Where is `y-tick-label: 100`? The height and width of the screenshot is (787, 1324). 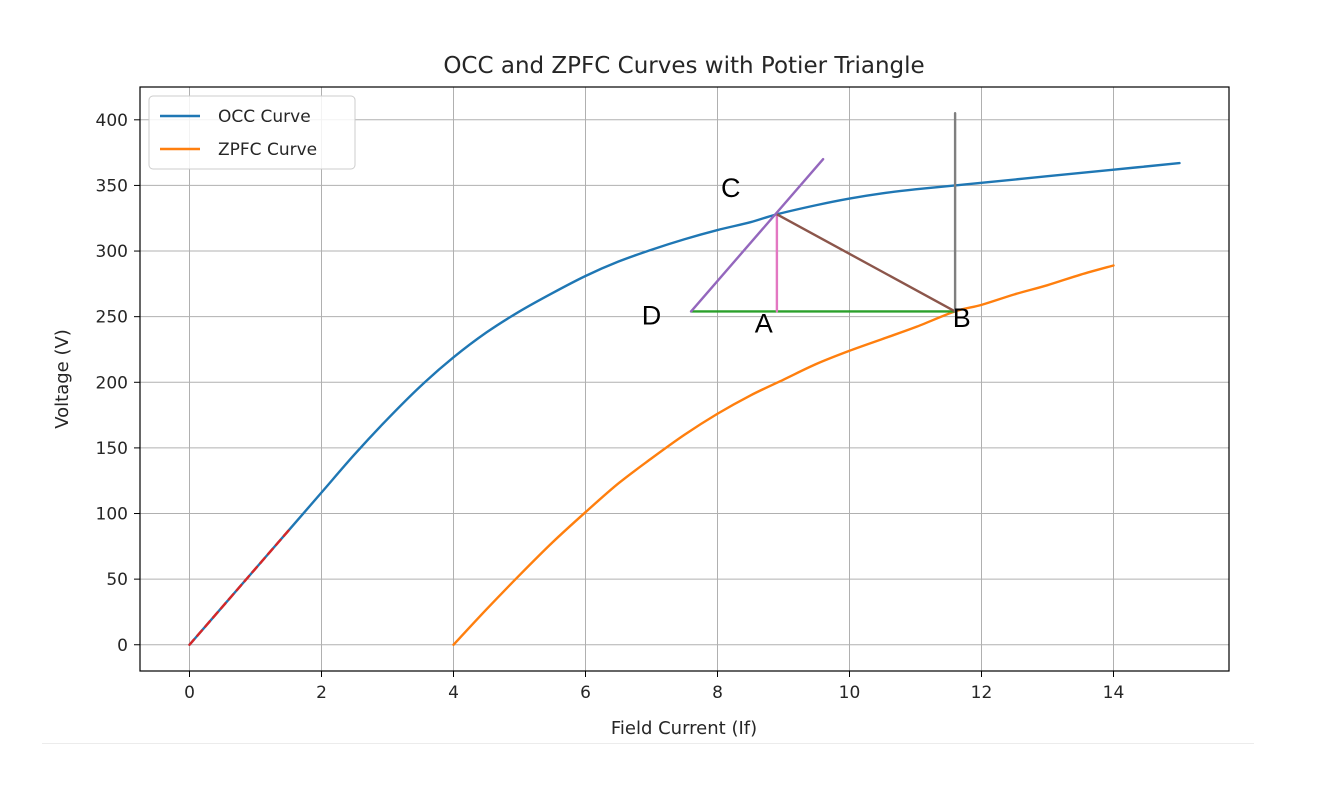 y-tick-label: 100 is located at coordinates (112, 515).